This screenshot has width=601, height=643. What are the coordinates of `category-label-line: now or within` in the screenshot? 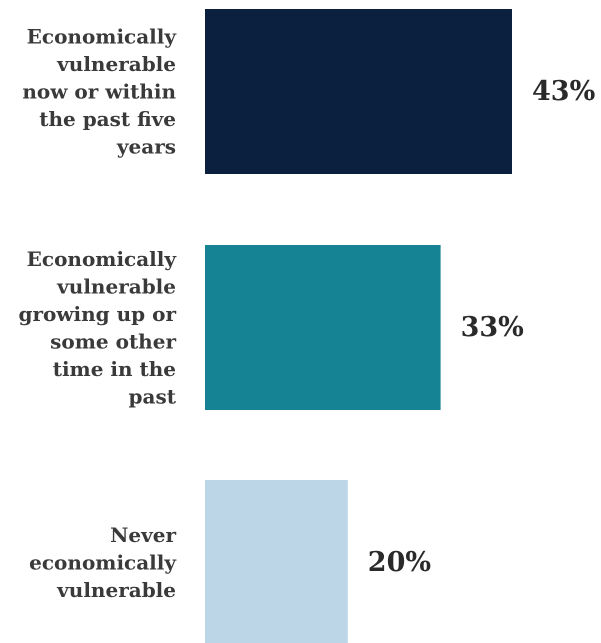 It's located at (99, 92).